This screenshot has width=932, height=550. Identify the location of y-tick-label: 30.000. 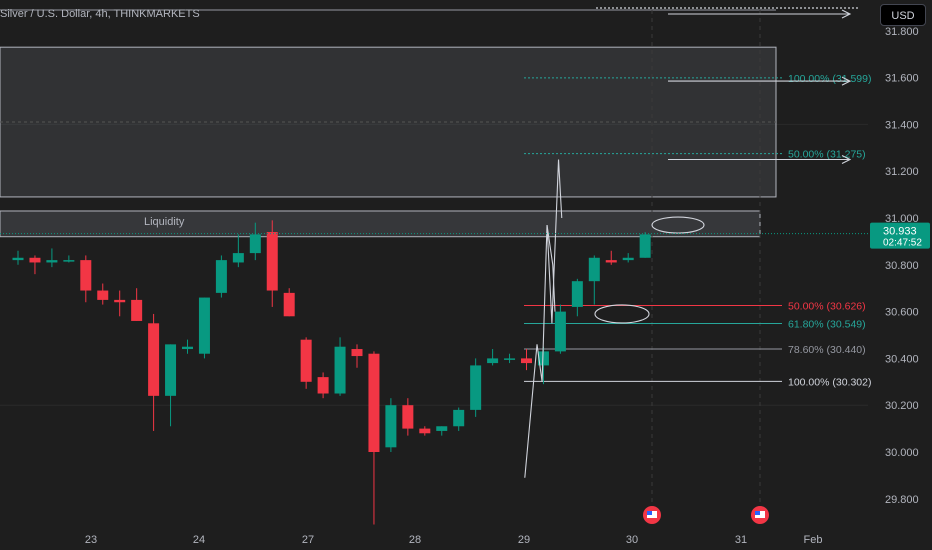
(902, 453).